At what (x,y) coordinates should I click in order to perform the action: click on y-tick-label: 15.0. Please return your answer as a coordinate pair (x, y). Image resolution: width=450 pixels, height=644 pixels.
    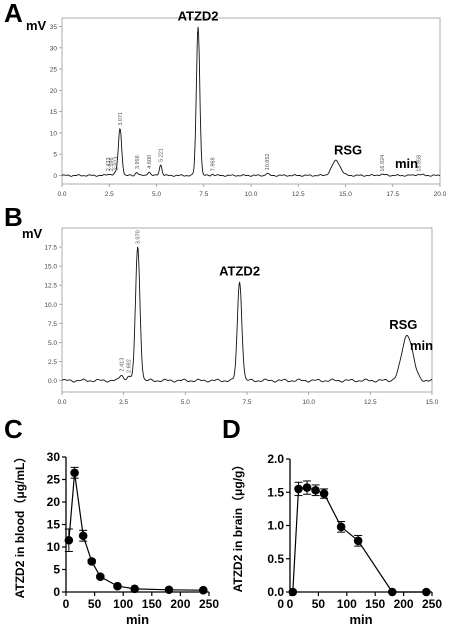
    Looking at the image, I should click on (50, 267).